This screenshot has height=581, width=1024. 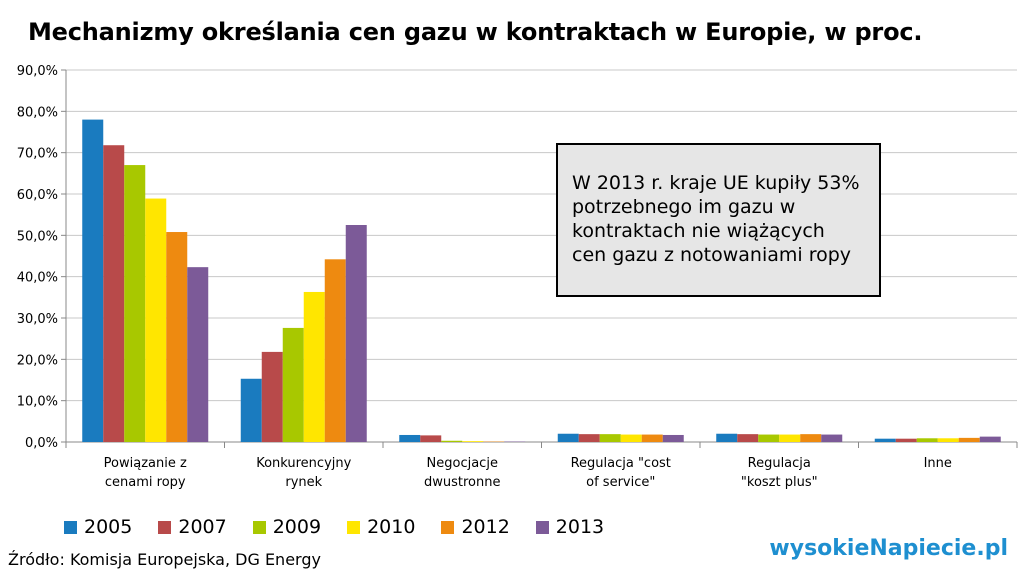 I want to click on legend-label: 2005, so click(x=108, y=527).